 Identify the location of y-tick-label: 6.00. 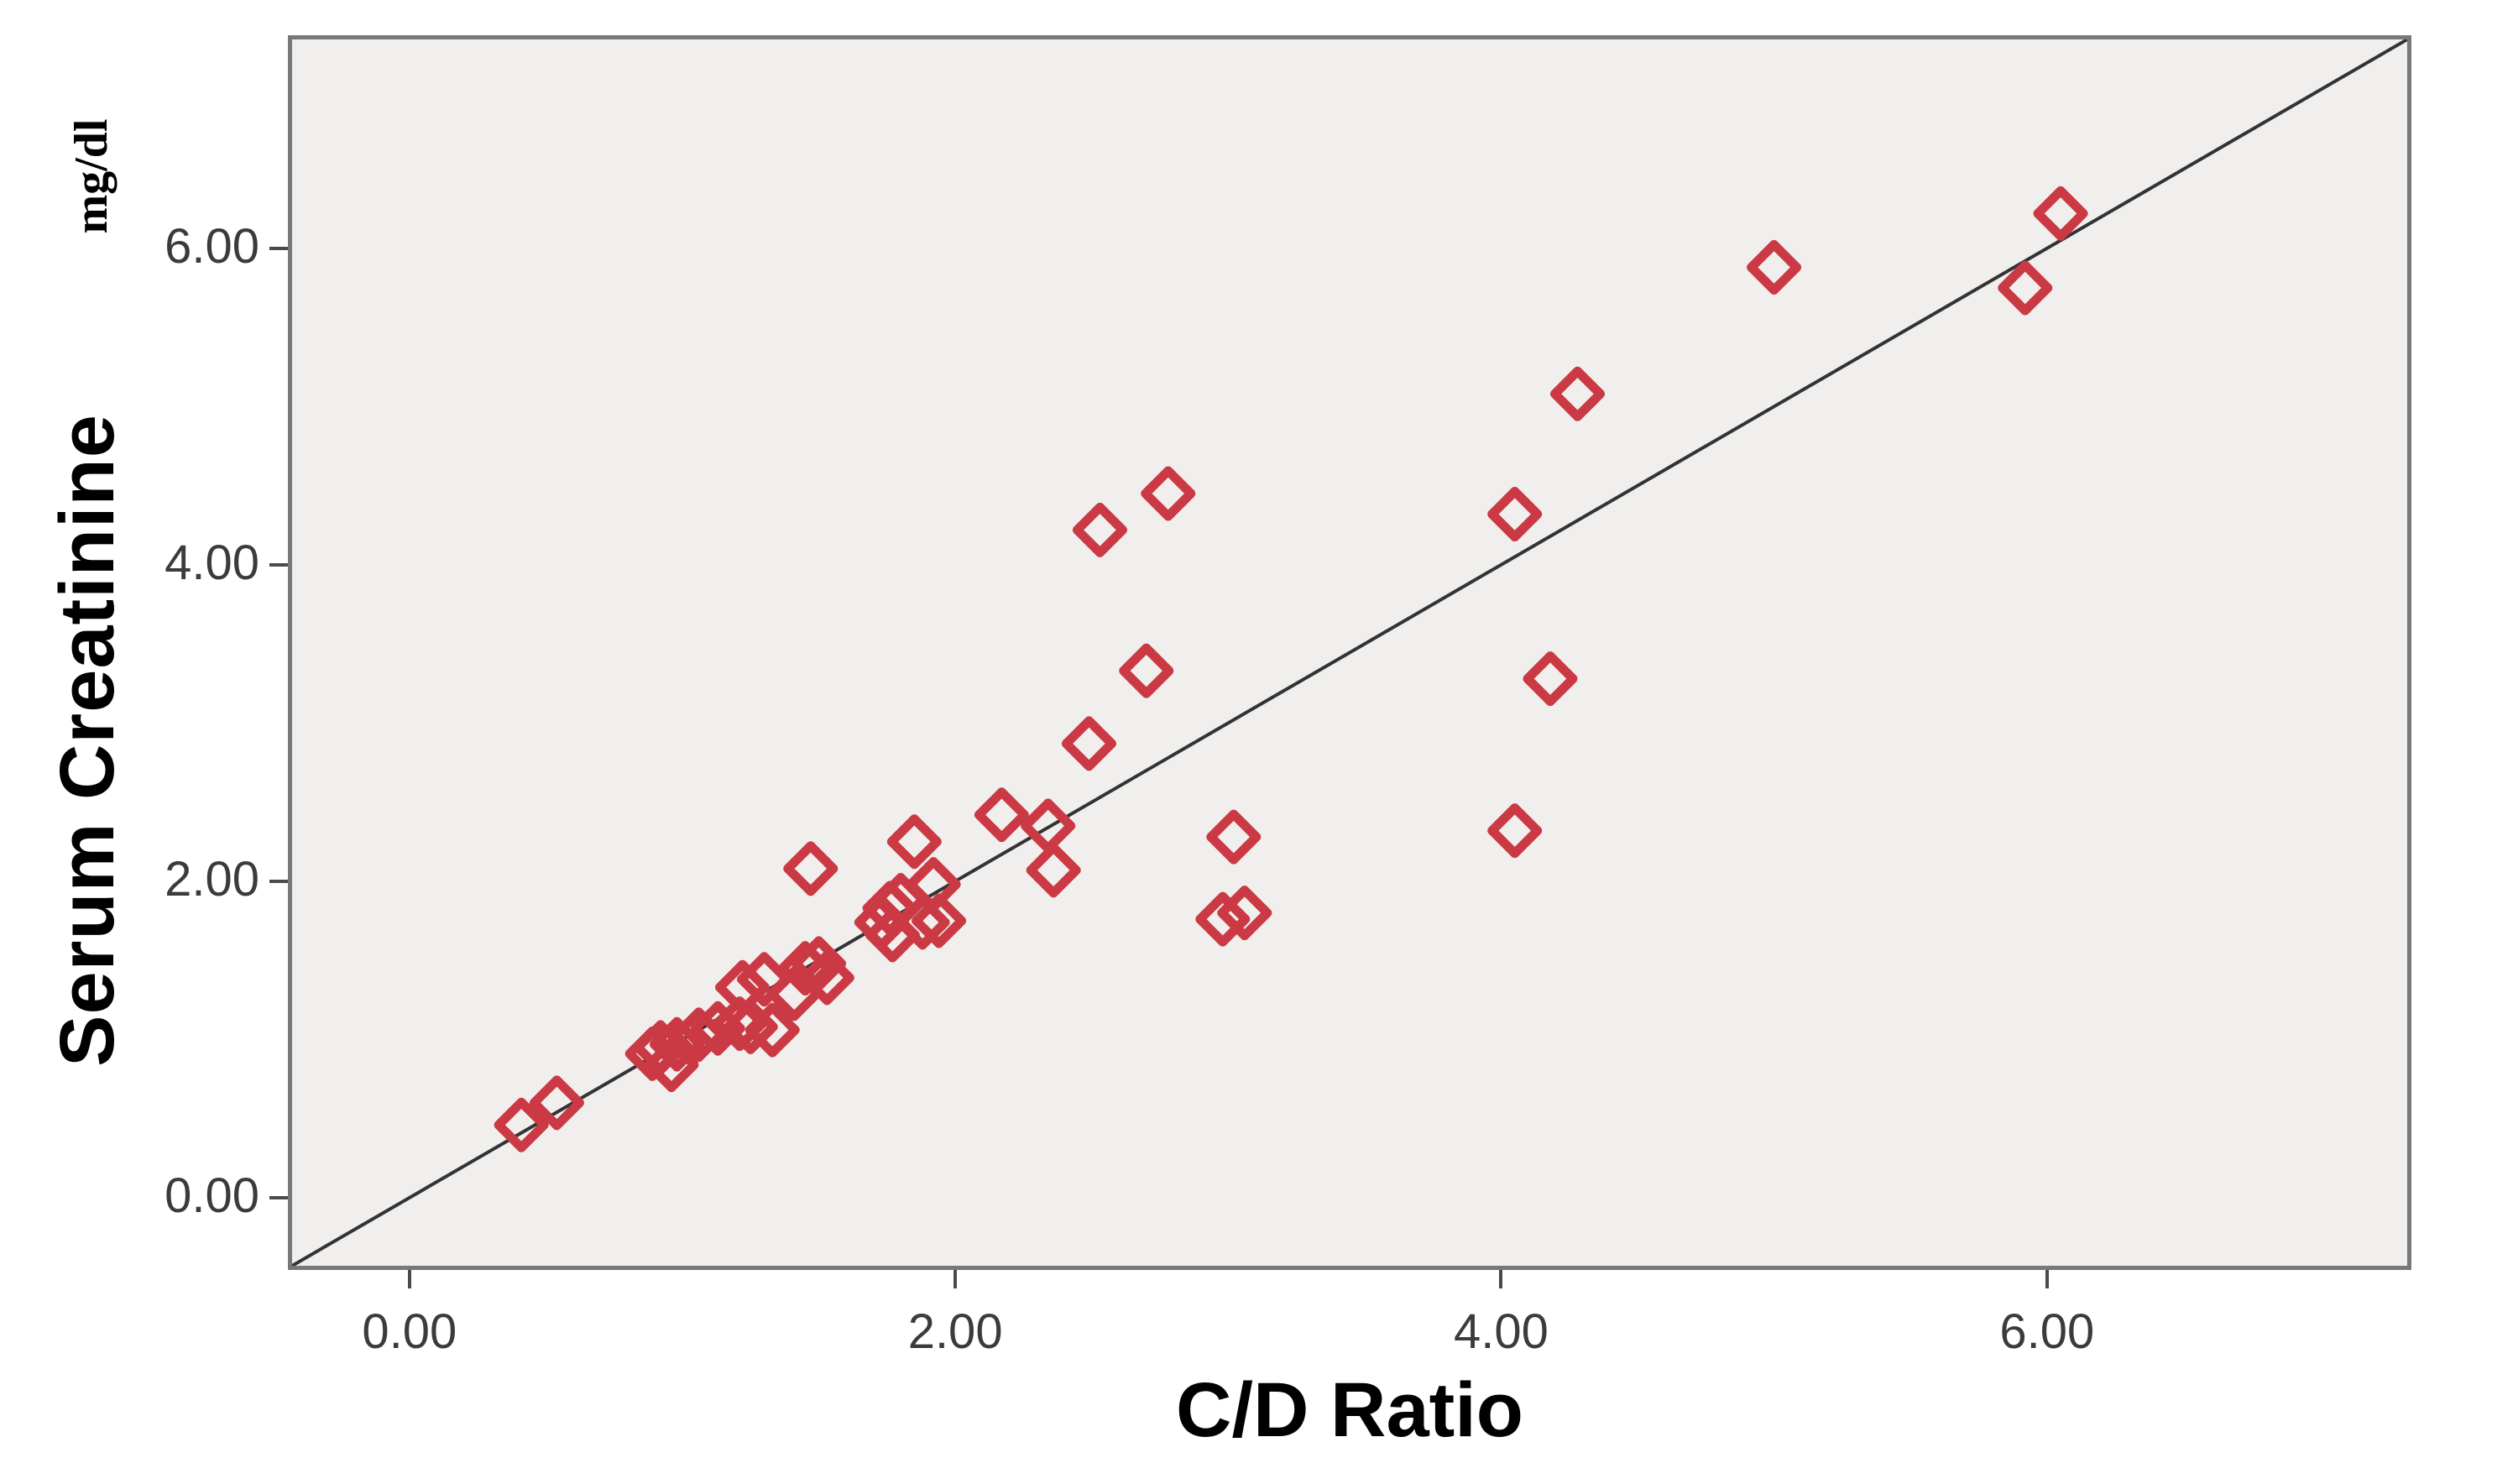
(212, 246).